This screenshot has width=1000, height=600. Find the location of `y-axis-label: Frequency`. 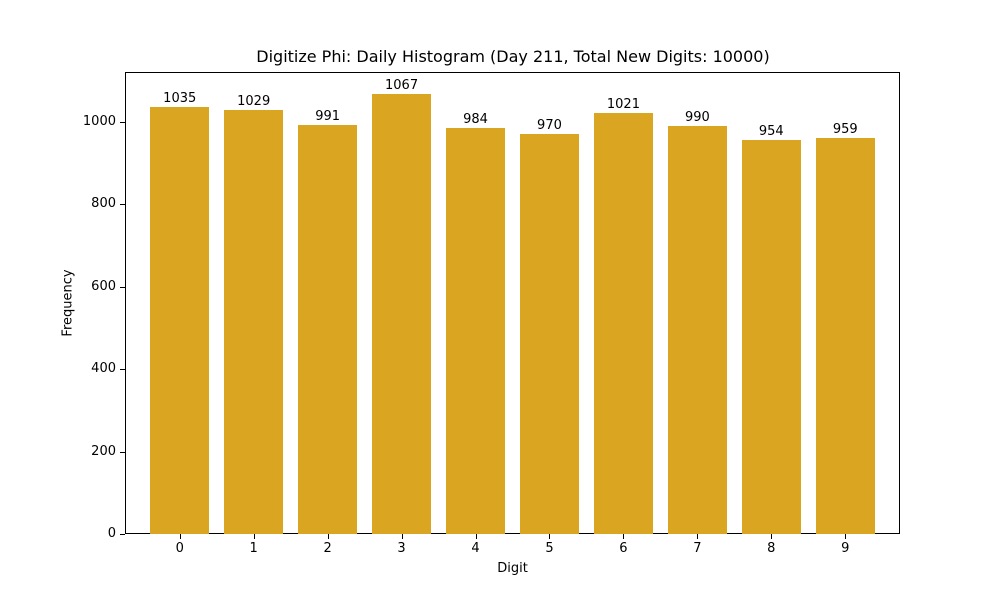

y-axis-label: Frequency is located at coordinates (68, 303).